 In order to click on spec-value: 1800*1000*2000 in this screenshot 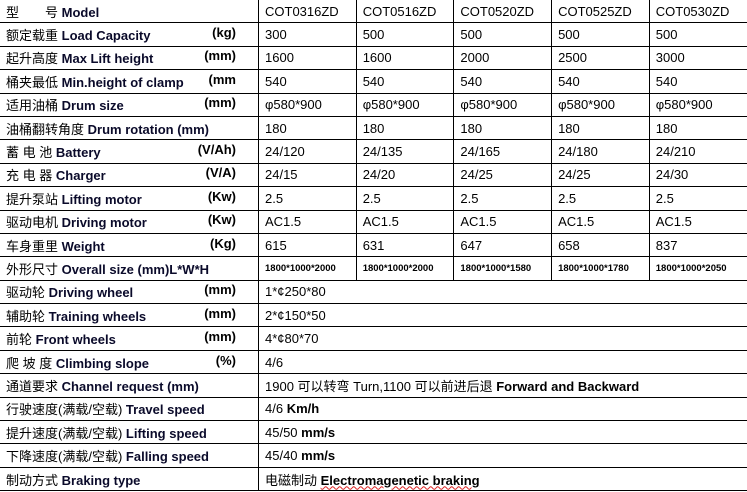, I will do `click(307, 268)`.